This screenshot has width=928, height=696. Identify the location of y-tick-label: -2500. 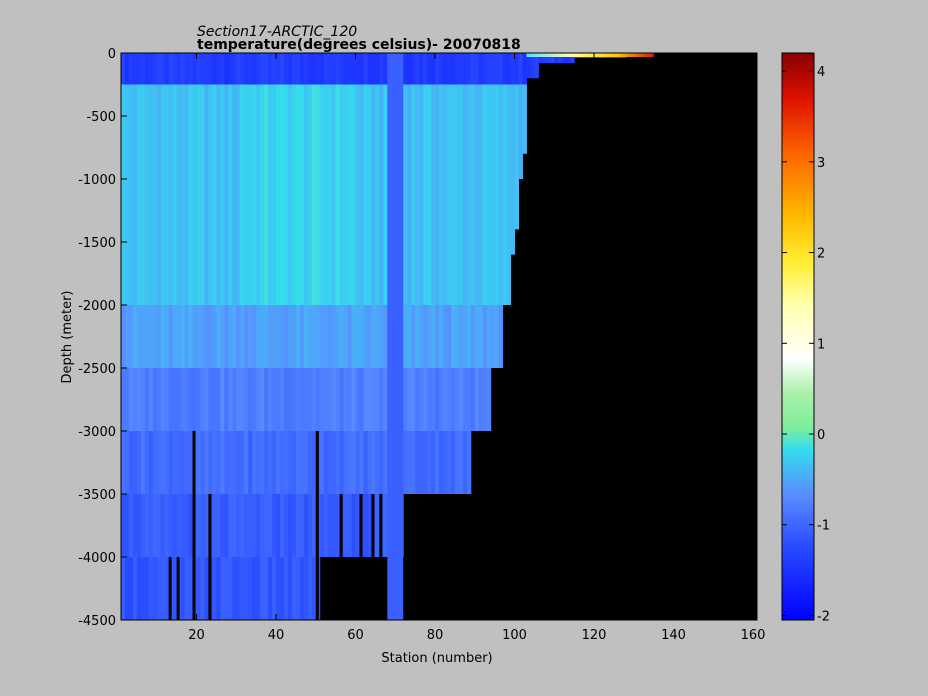
(97, 369).